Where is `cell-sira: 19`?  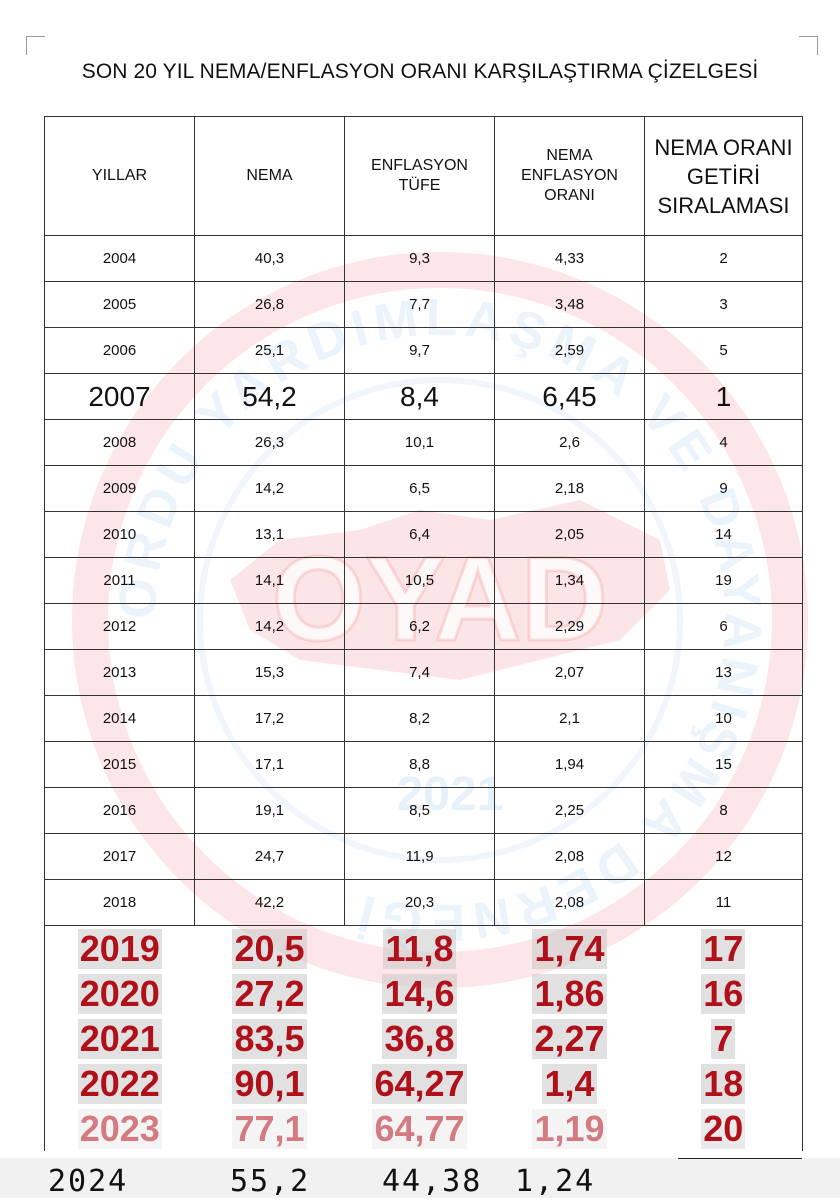 cell-sira: 19 is located at coordinates (723, 580).